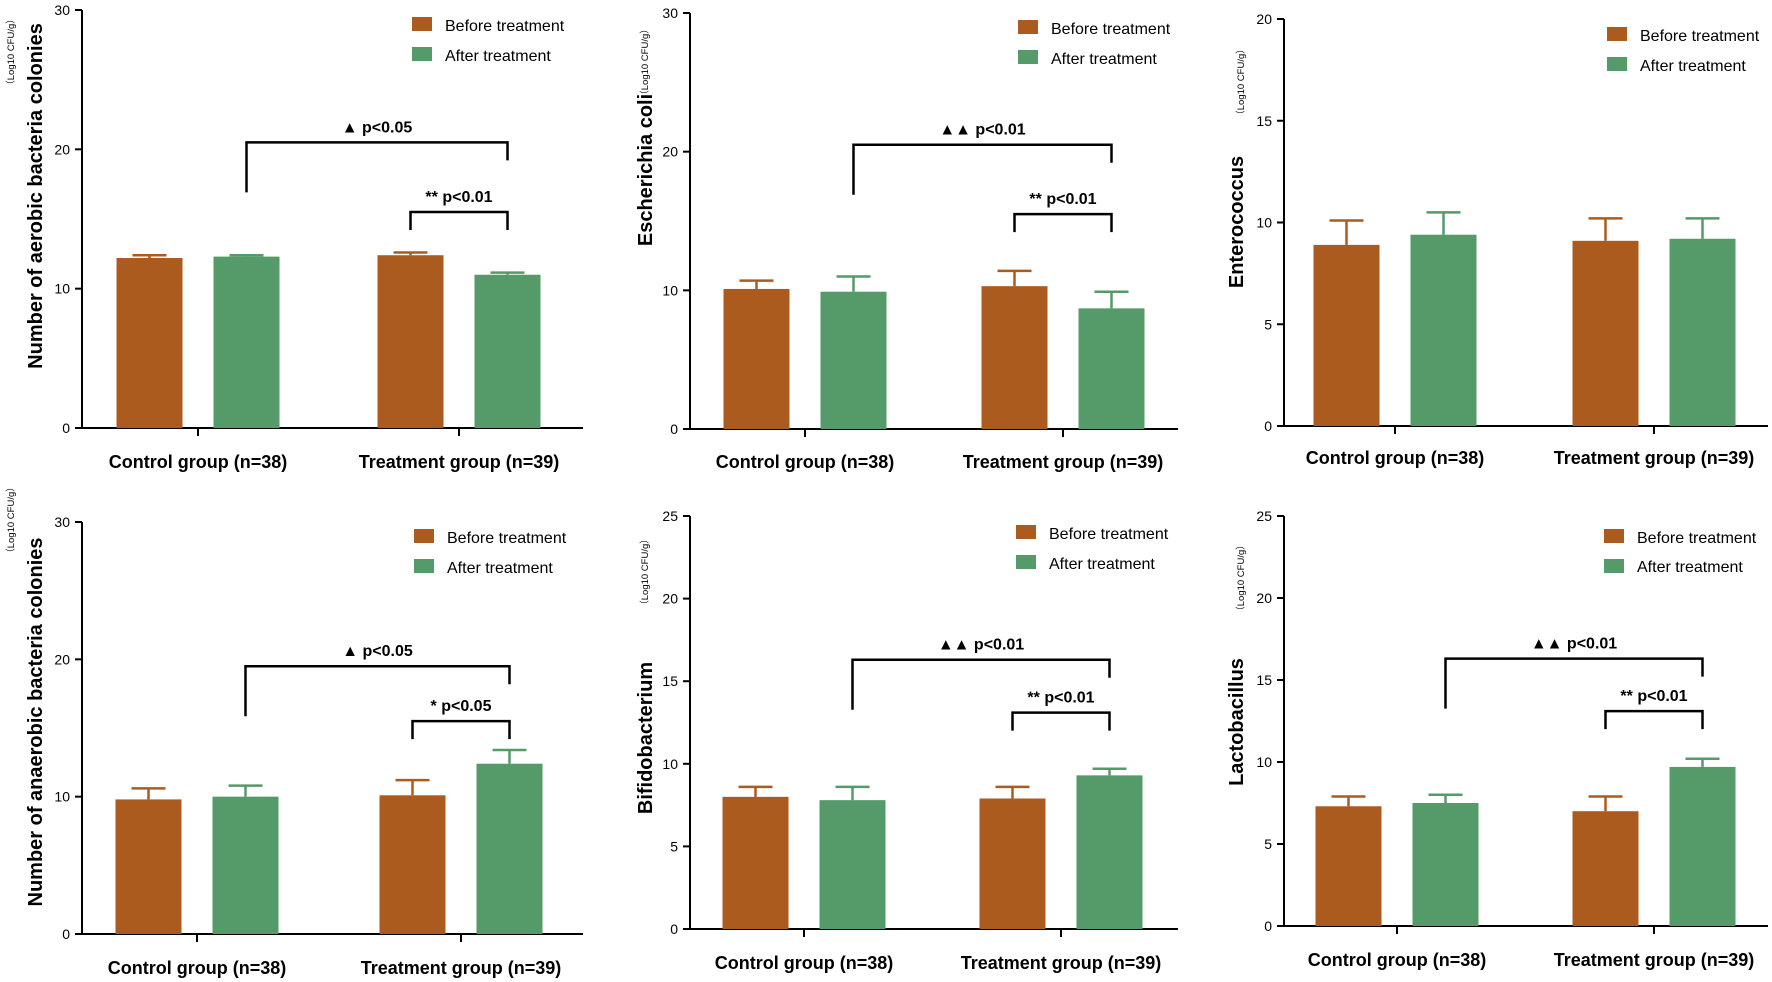 The image size is (1772, 982). Describe the element at coordinates (1237, 222) in the screenshot. I see `y-axis-label: Enterococcus` at that location.